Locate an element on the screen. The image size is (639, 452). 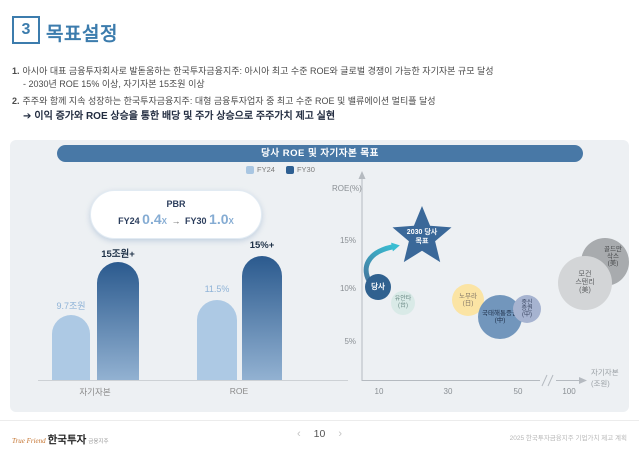
next-page-chevron-icon: › is located at coordinates (340, 434).